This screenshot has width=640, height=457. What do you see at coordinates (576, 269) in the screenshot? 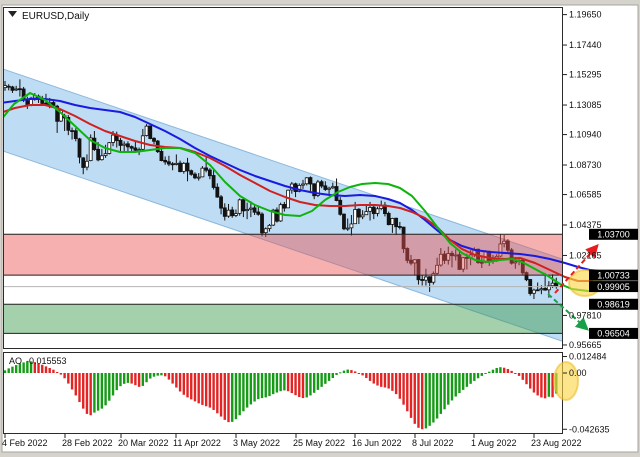
I see `bullish-scenario-arrow` at bounding box center [576, 269].